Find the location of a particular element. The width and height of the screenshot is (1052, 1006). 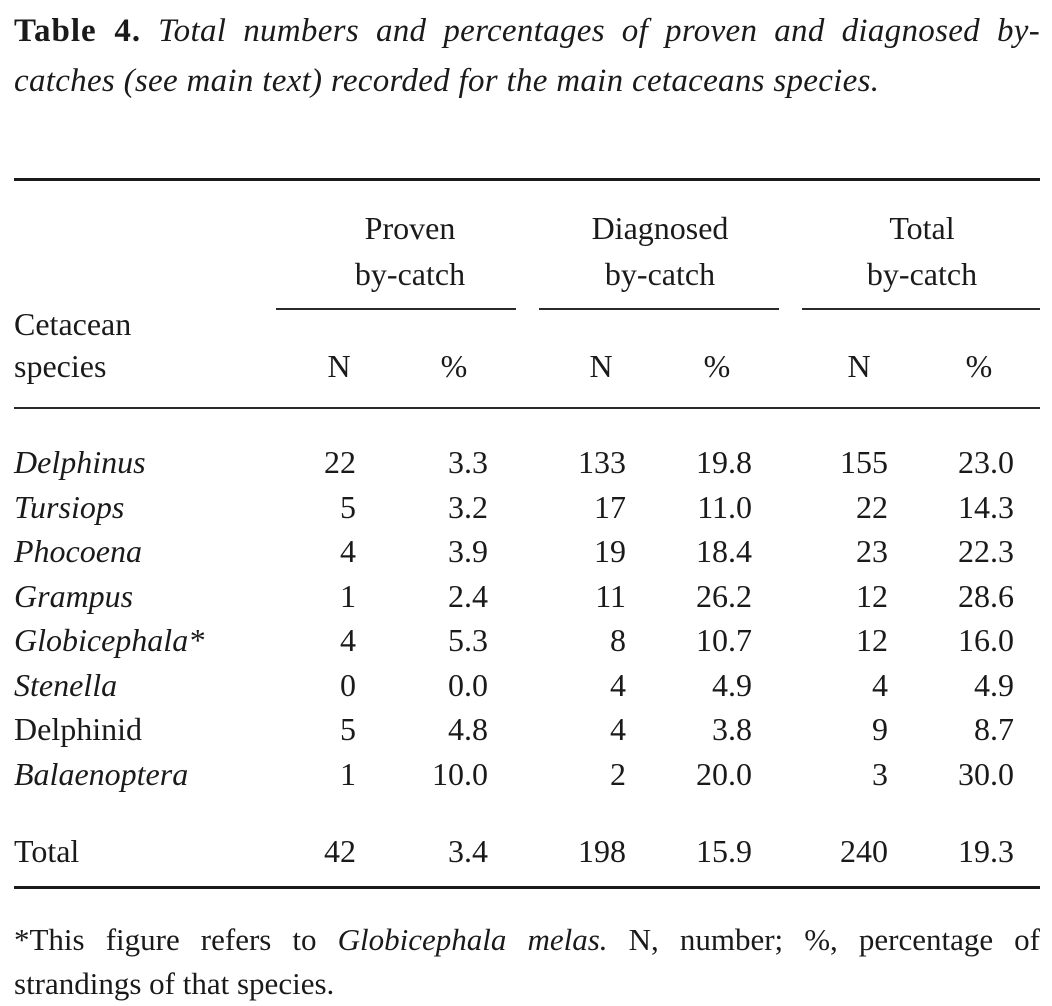

diagnosed-pct-cell: 3.8 is located at coordinates (732, 729).